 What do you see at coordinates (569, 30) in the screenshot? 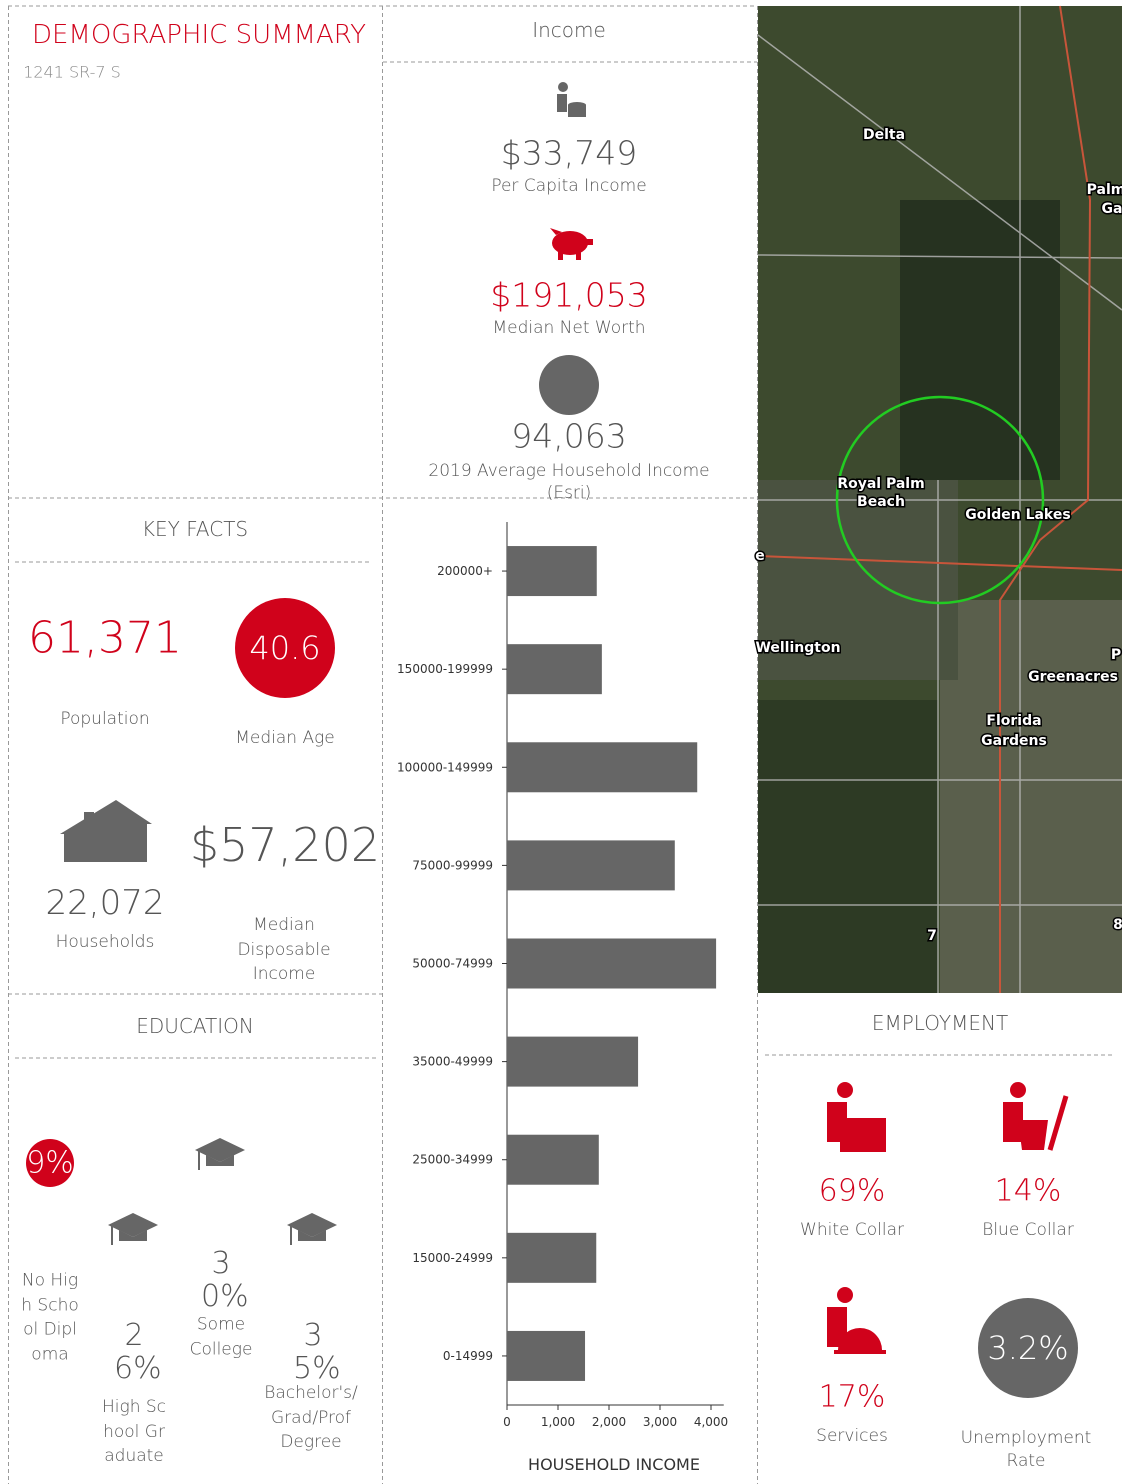
I see `section-title: Income` at bounding box center [569, 30].